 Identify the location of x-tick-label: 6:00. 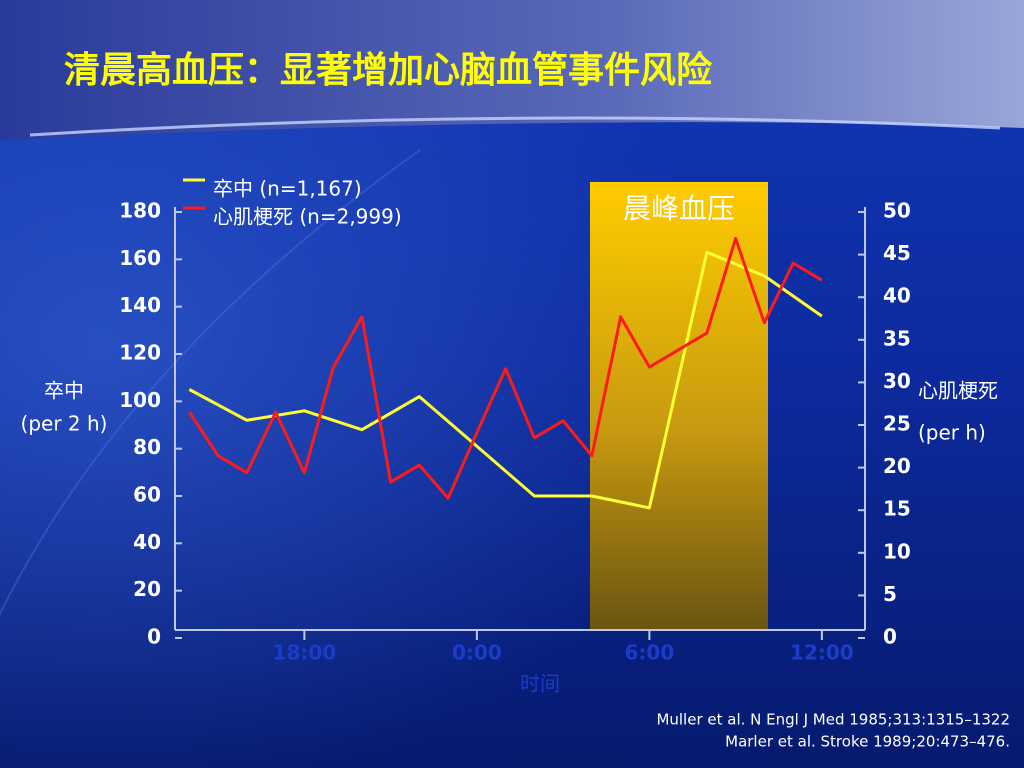
(650, 653).